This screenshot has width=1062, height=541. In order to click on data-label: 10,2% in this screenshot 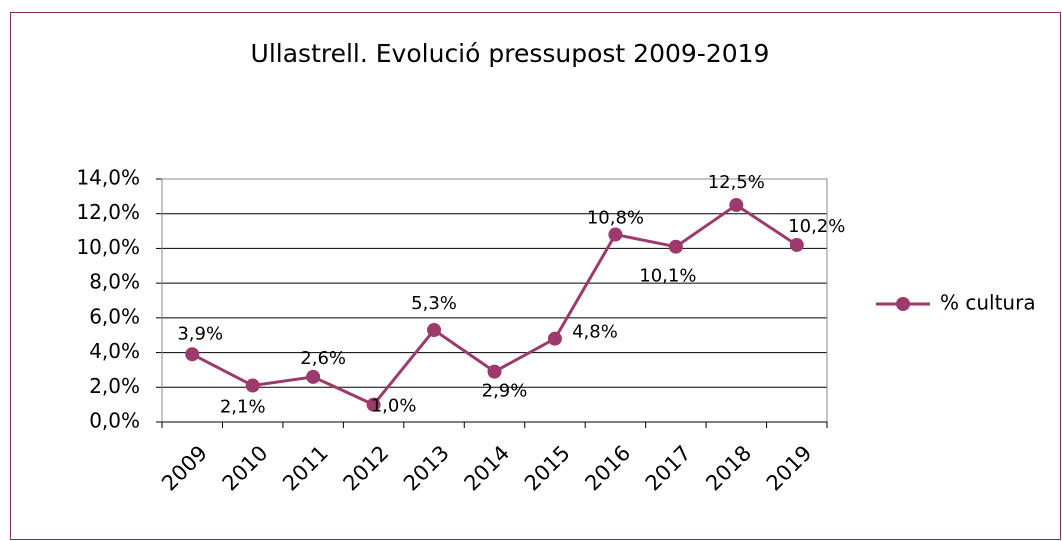, I will do `click(816, 226)`.